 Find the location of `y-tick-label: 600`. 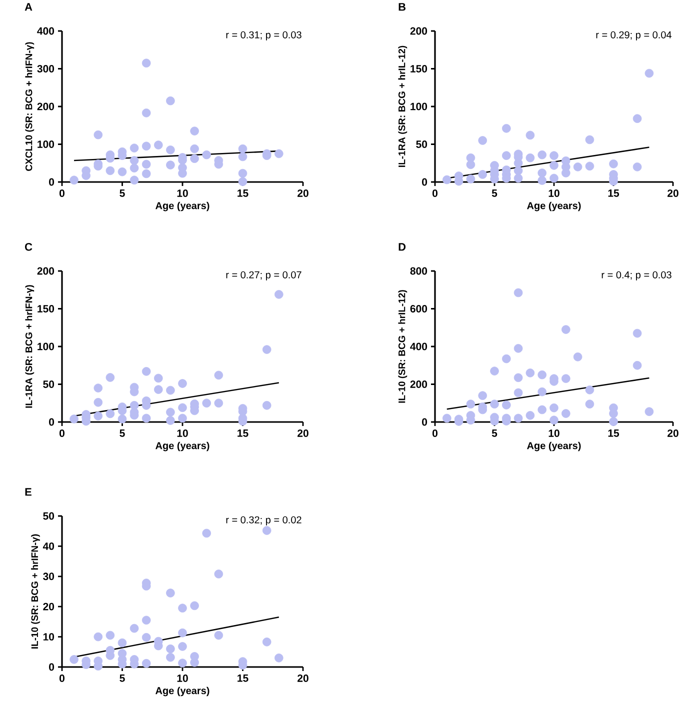

y-tick-label: 600 is located at coordinates (419, 308).